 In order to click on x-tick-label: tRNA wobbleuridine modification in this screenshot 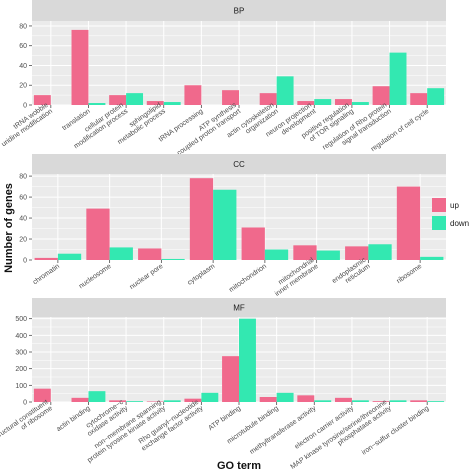, I will do `click(27, 125)`.